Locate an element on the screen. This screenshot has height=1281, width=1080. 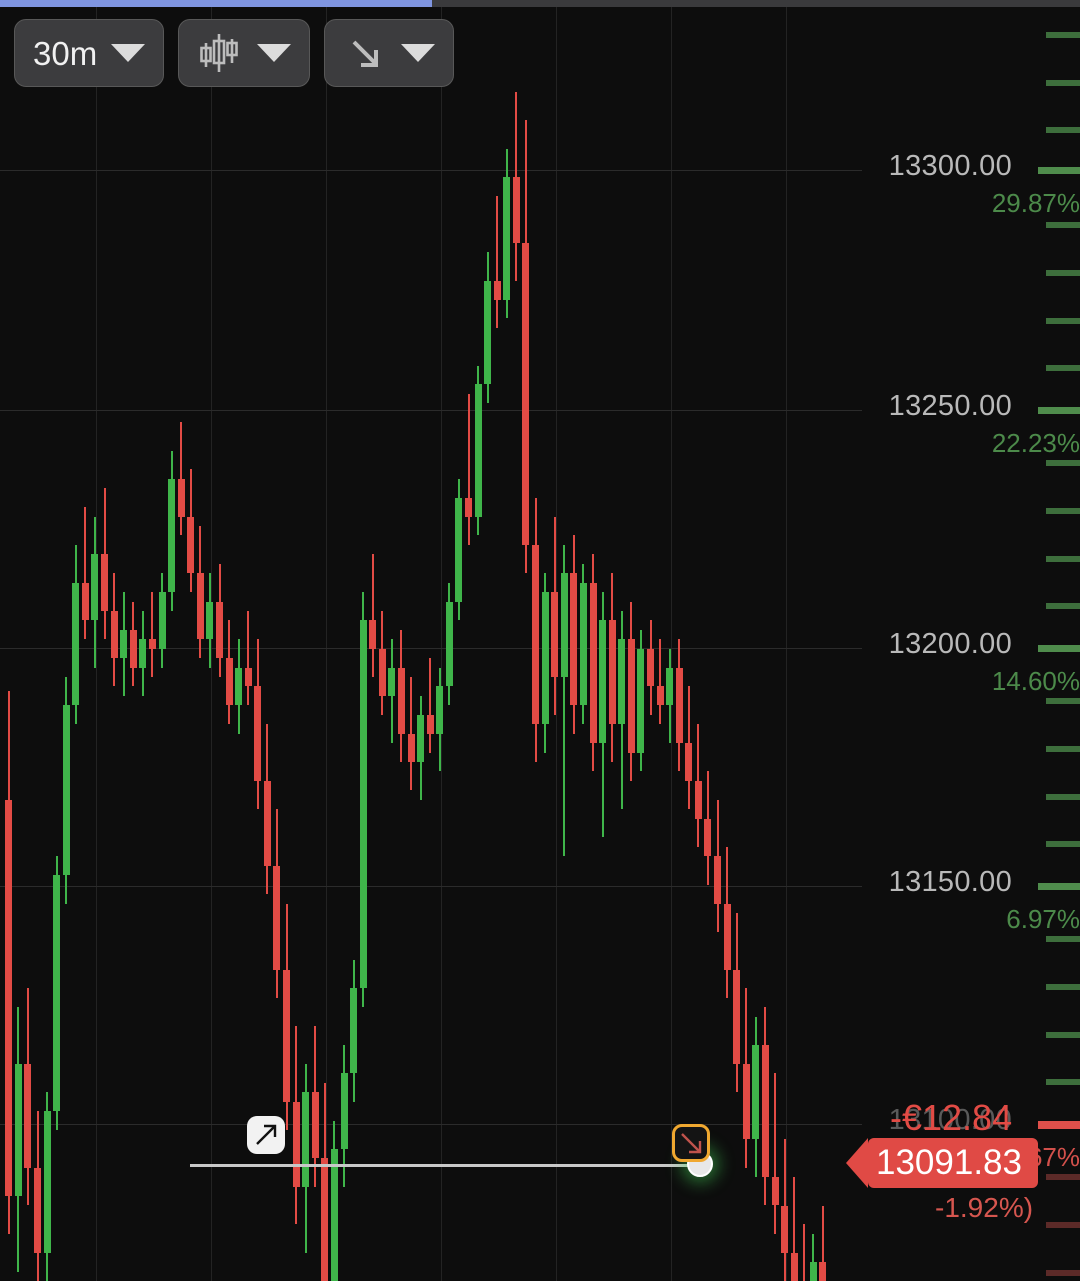
trend-down-marker is located at coordinates (691, 1143).